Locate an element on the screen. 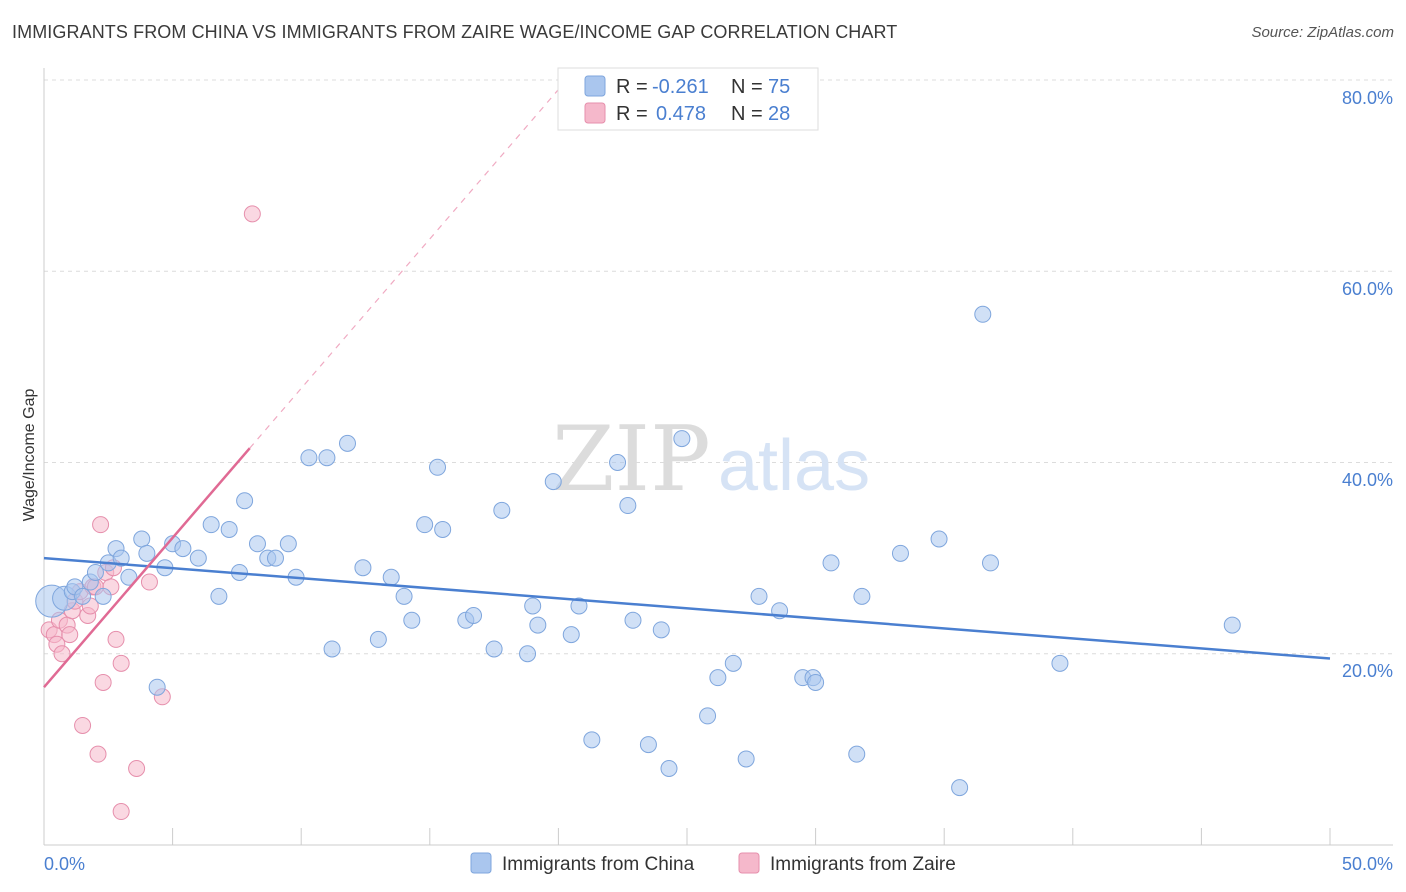 The image size is (1406, 892). watermark-zip: ZIP is located at coordinates (631, 459).